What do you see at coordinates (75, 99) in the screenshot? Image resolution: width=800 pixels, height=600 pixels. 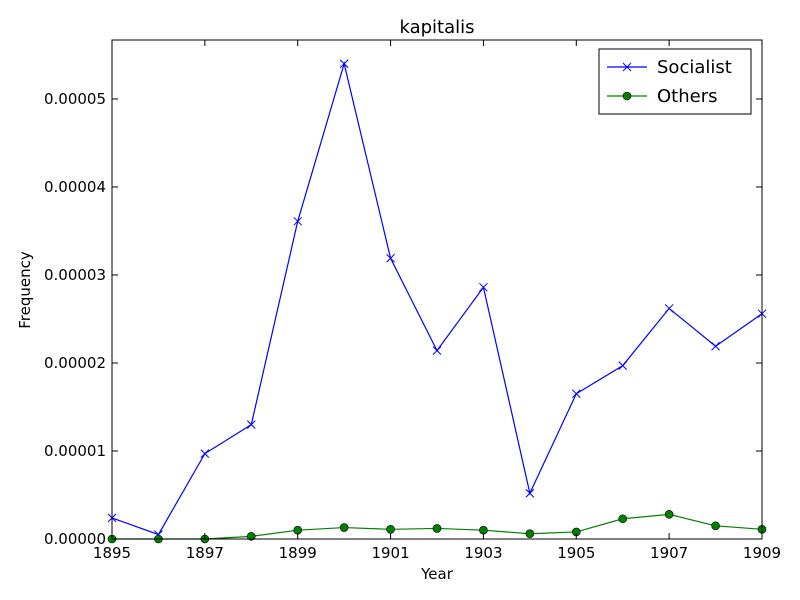 I see `y-tick-label-5: 0.00005` at bounding box center [75, 99].